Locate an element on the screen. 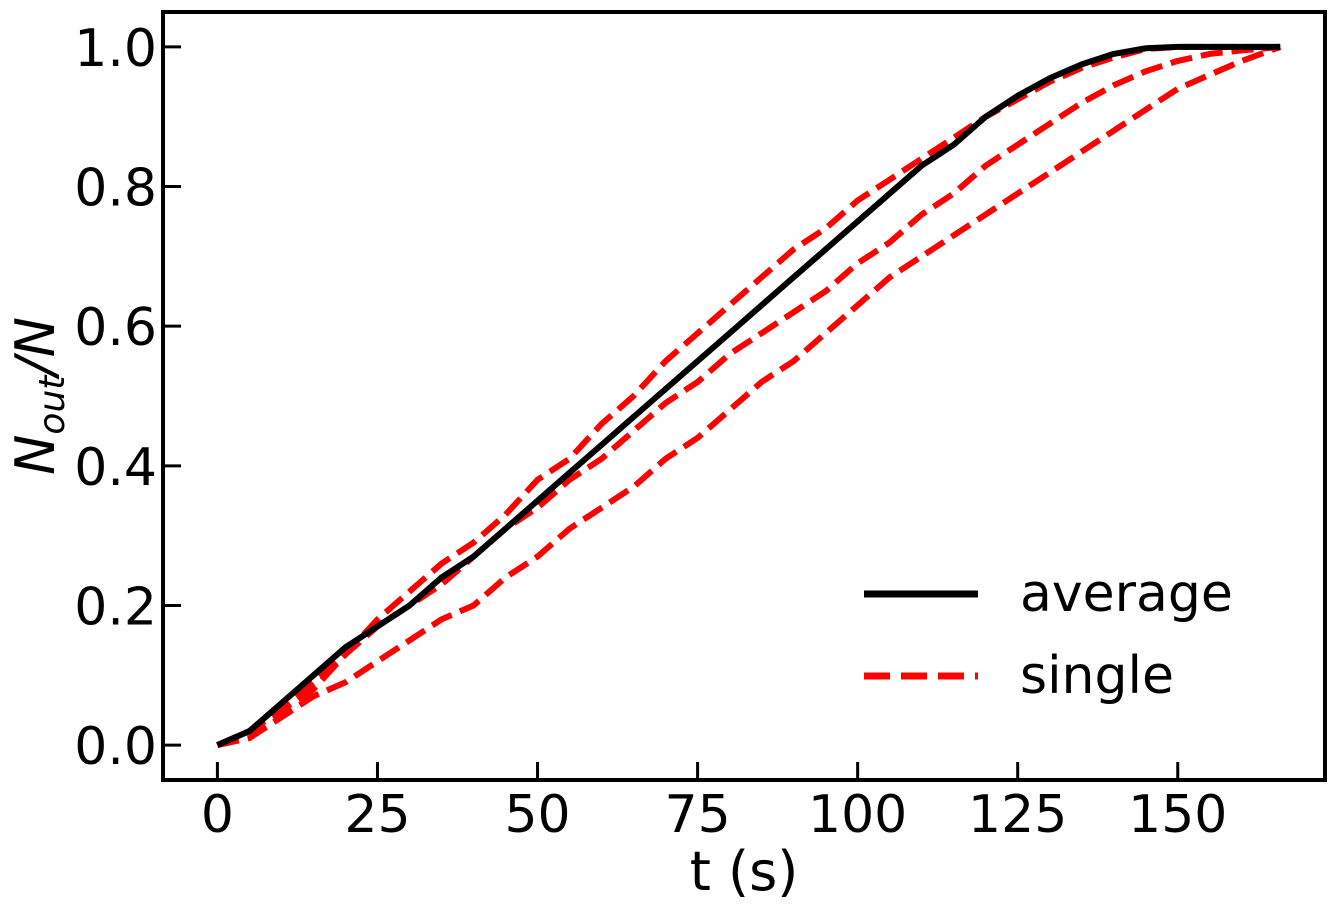 This screenshot has width=1337, height=910. y-tick-label-0.6: 0.6 is located at coordinates (115, 328).